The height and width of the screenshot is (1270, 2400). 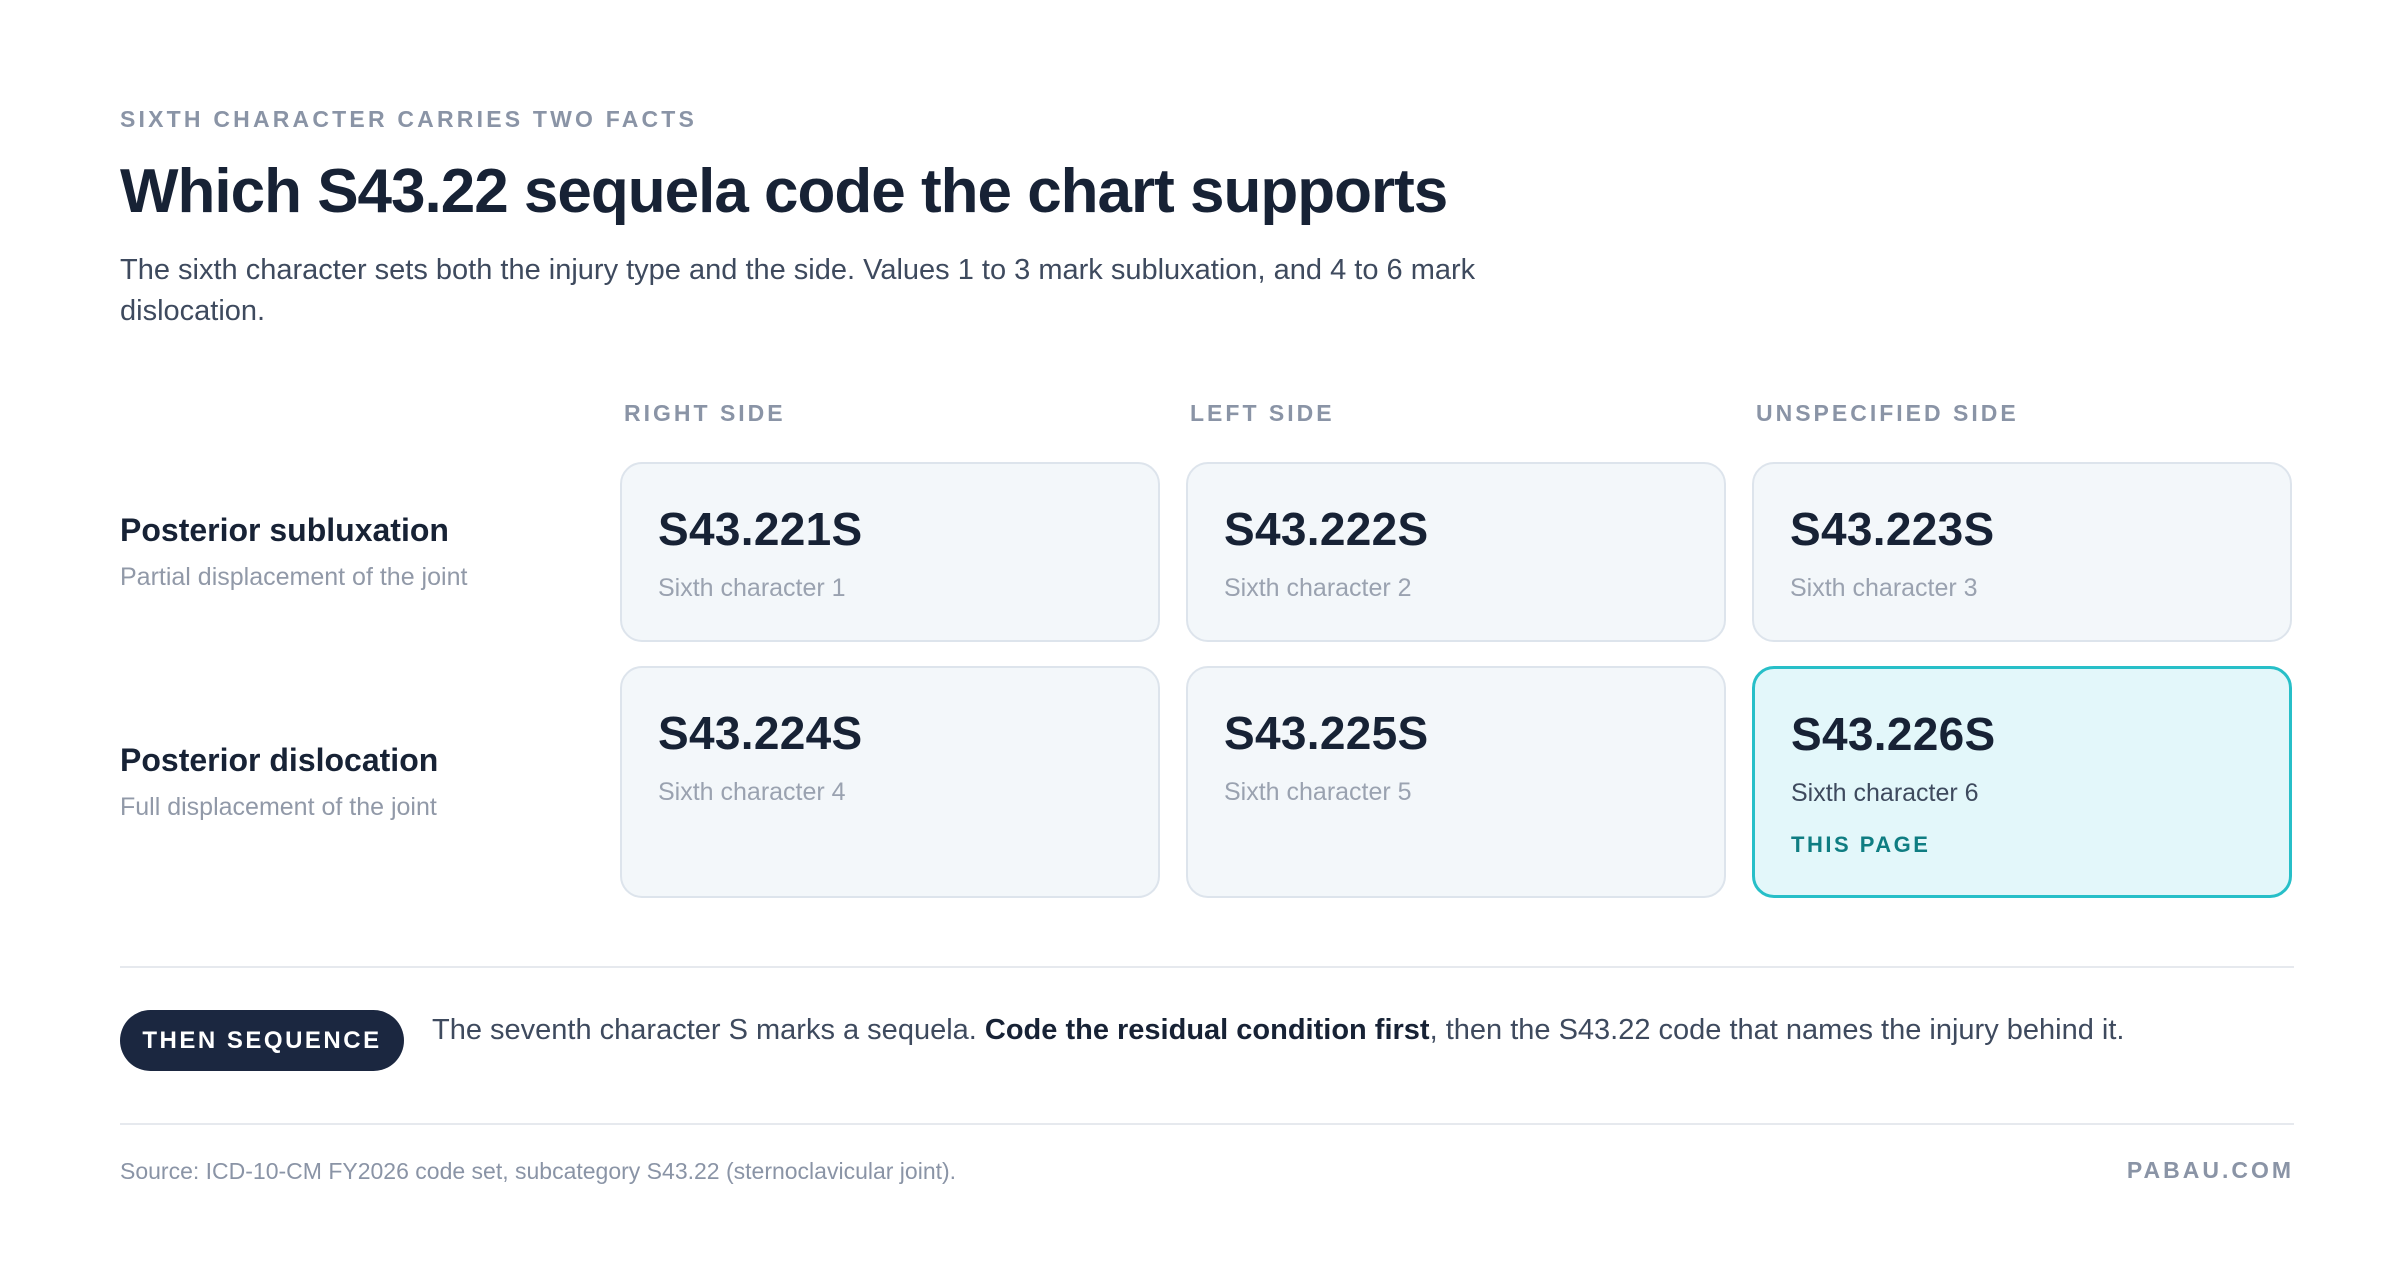 I want to click on code-value: S43.222S, so click(x=1326, y=529).